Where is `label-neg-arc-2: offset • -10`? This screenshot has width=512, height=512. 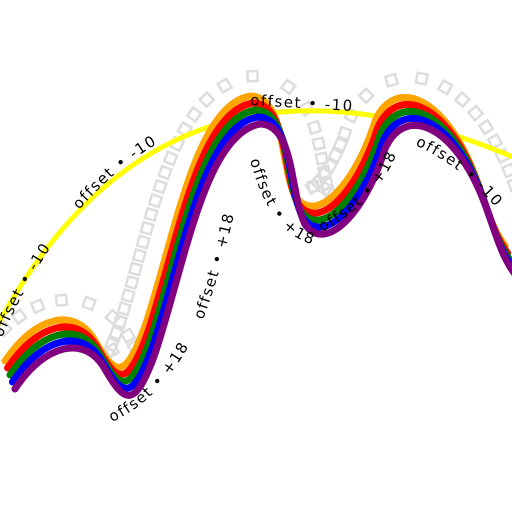
label-neg-arc-2: offset • -10 is located at coordinates (114, 171).